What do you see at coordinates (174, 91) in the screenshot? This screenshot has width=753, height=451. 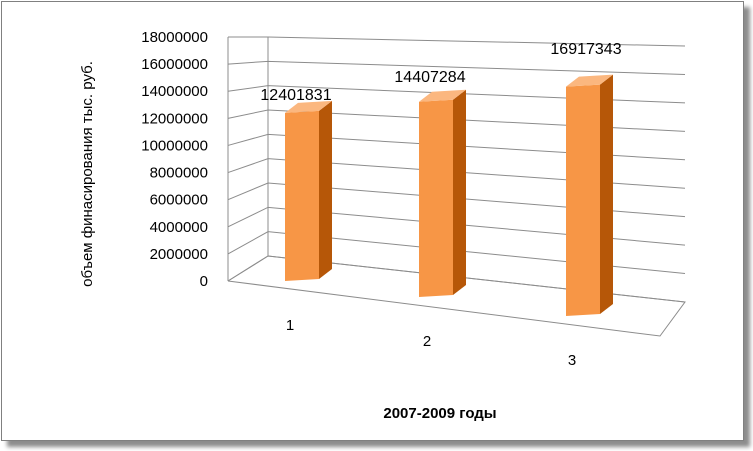 I see `y-tick-label: 14000000` at bounding box center [174, 91].